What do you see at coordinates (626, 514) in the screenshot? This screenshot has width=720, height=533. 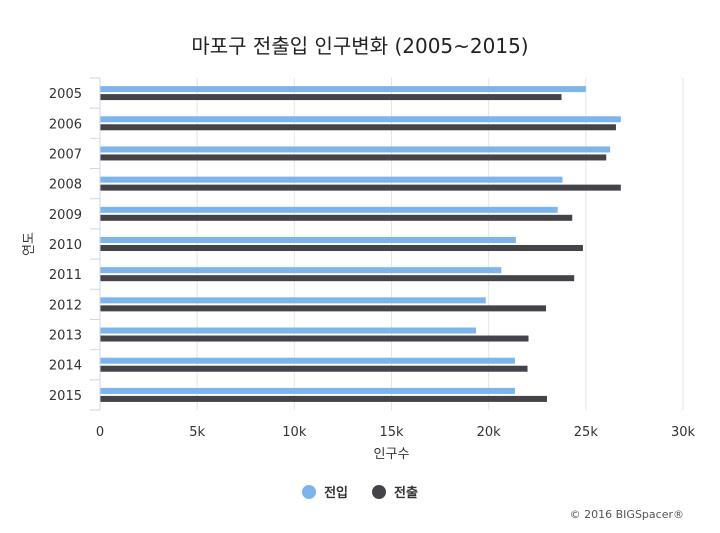 I see `credit-text: © 2016 BIGSpacer®` at bounding box center [626, 514].